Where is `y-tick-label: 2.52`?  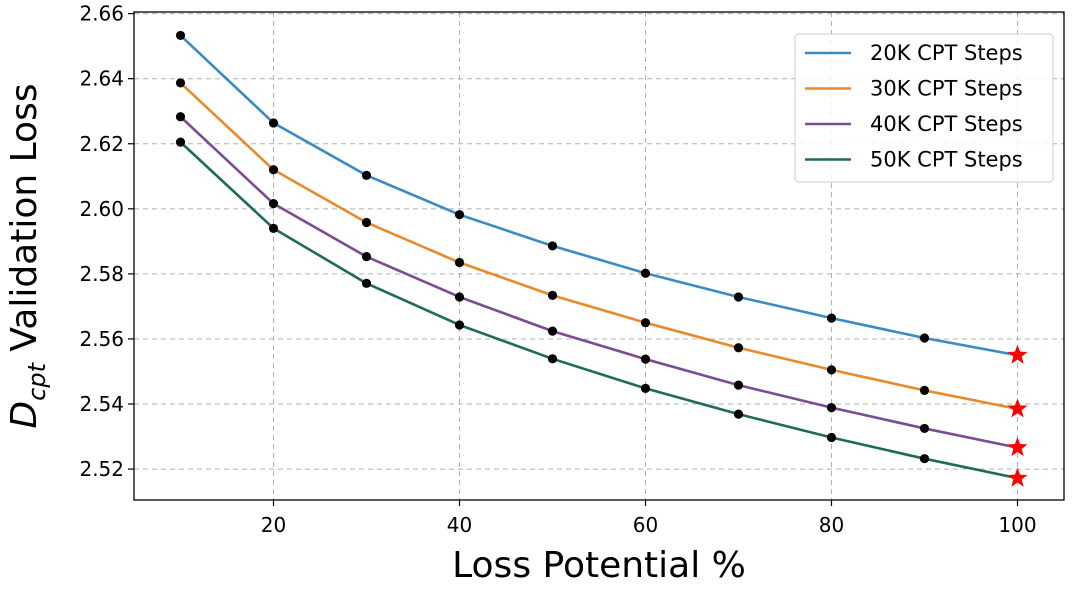
y-tick-label: 2.52 is located at coordinates (101, 469).